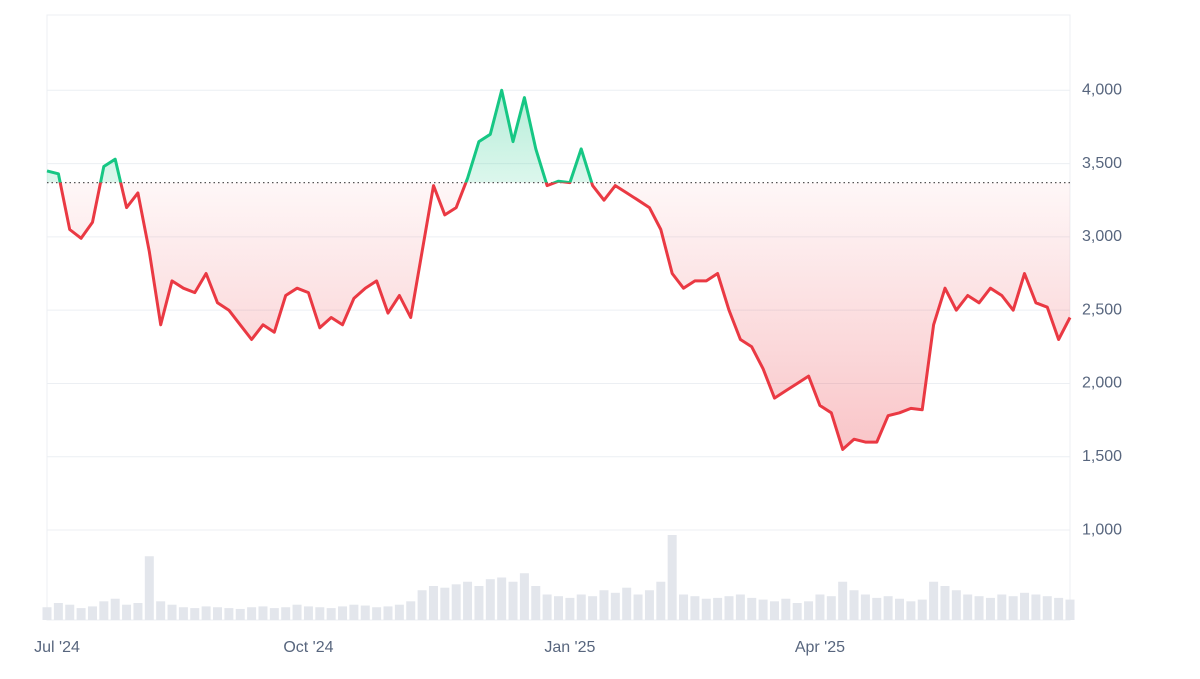 Image resolution: width=1200 pixels, height=679 pixels. What do you see at coordinates (1102, 309) in the screenshot?
I see `y-tick-label: 2,500` at bounding box center [1102, 309].